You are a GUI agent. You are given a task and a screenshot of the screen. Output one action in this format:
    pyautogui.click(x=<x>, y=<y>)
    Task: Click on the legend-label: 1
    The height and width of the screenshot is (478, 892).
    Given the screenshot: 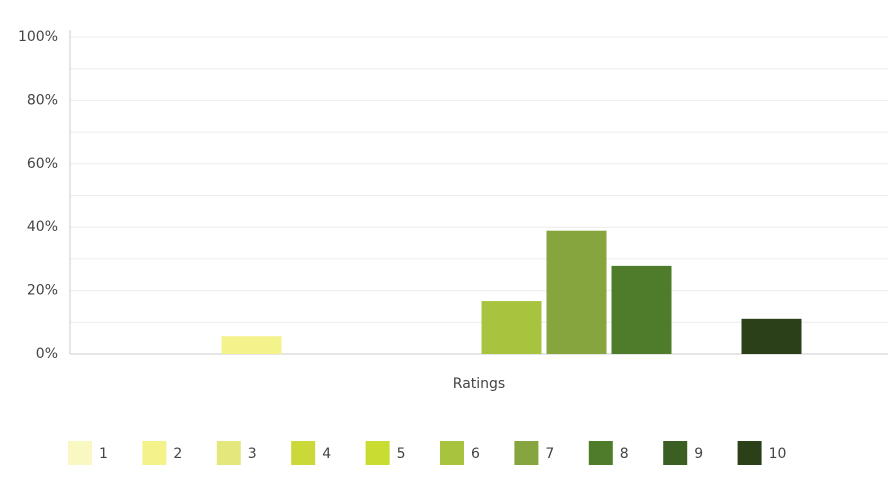 What is the action you would take?
    pyautogui.click(x=103, y=454)
    